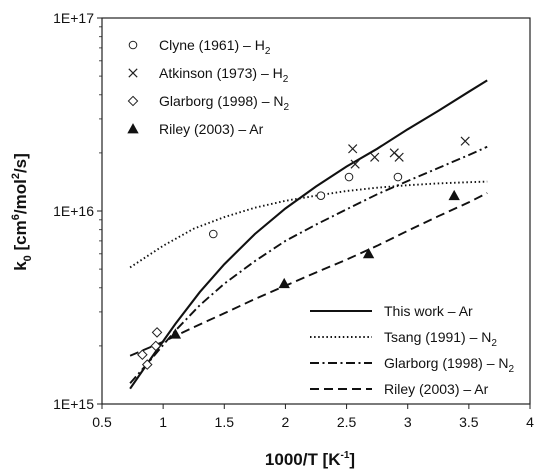 This screenshot has width=537, height=475. What do you see at coordinates (469, 422) in the screenshot?
I see `x-tick-label: 3.5` at bounding box center [469, 422].